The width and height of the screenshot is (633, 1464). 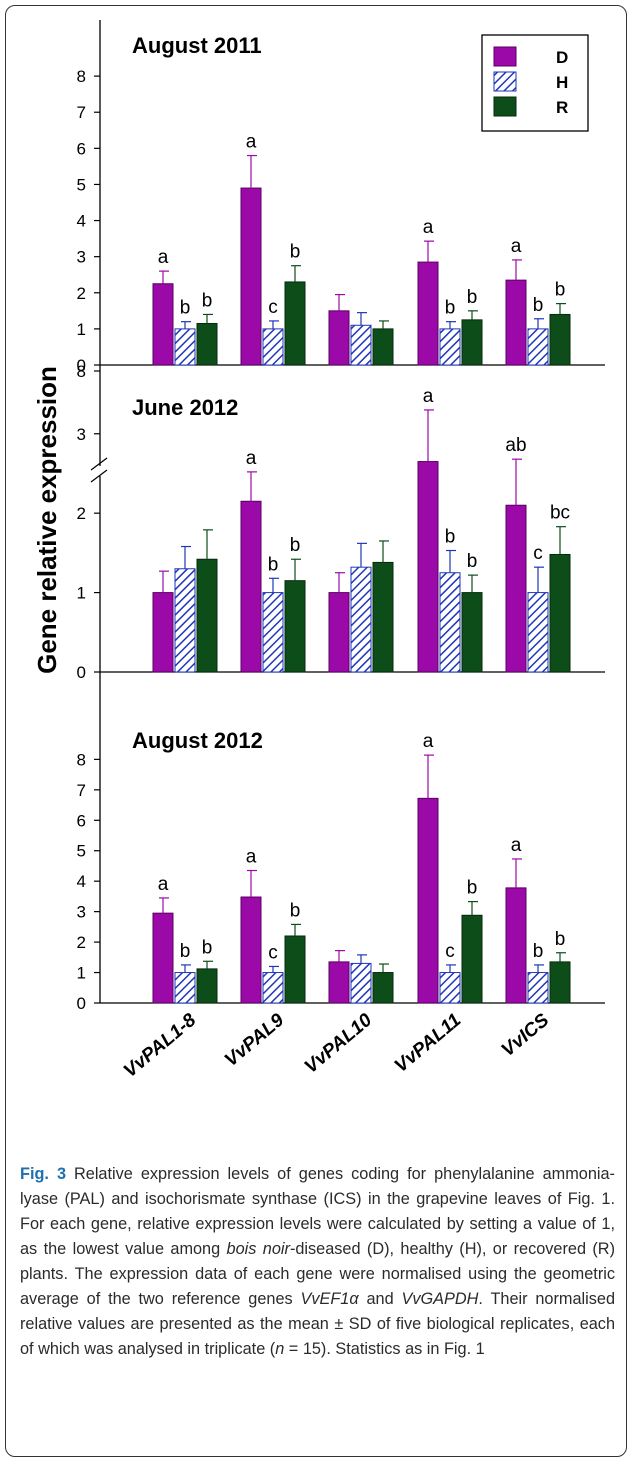 I want to click on legend-label: R, so click(x=562, y=107).